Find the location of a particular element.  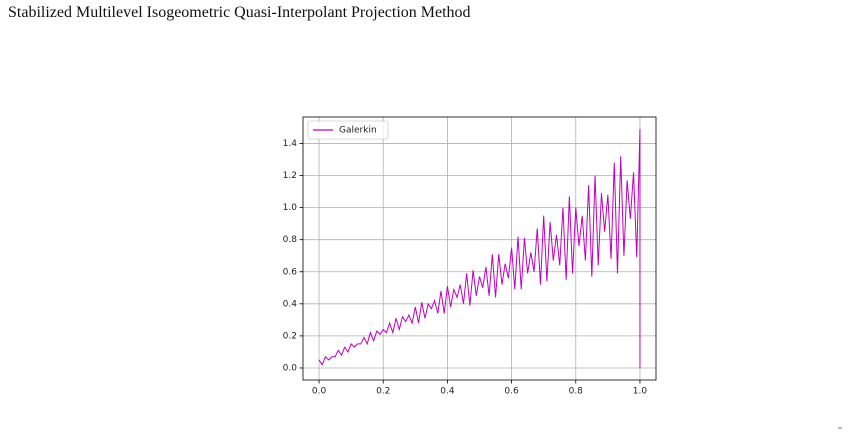

y-tick-label: 0.8 is located at coordinates (290, 240).